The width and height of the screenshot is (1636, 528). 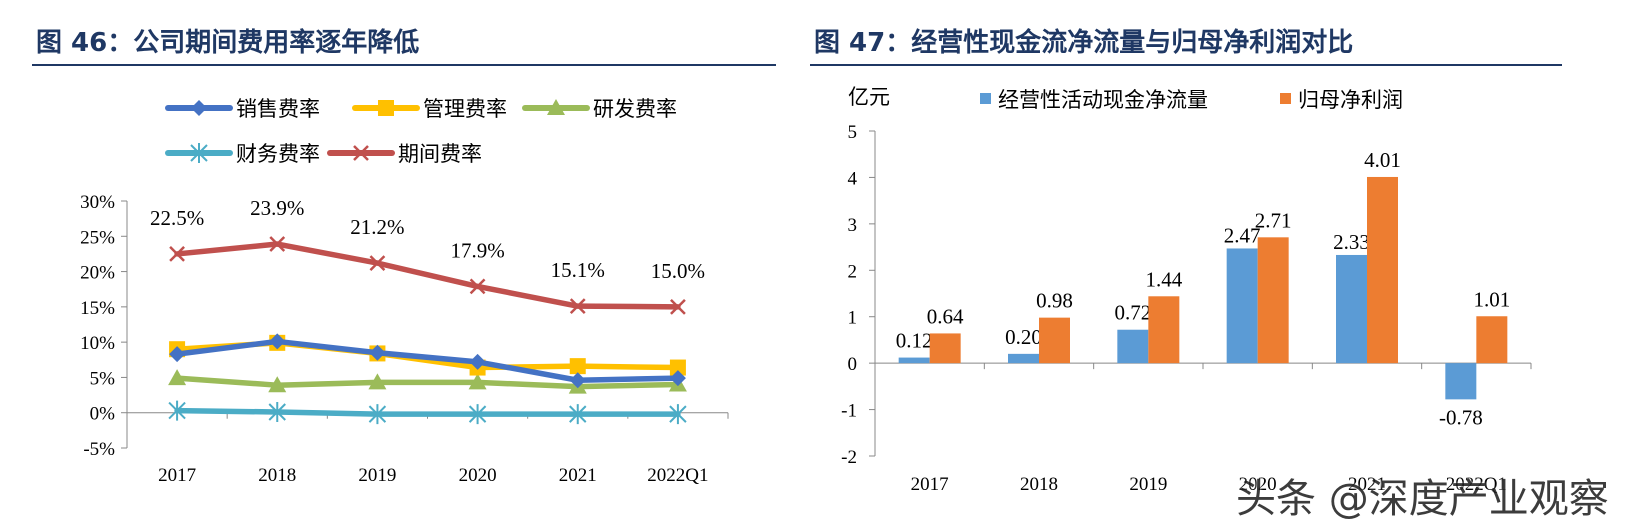 What do you see at coordinates (404, 65) in the screenshot?
I see `left-title-rule` at bounding box center [404, 65].